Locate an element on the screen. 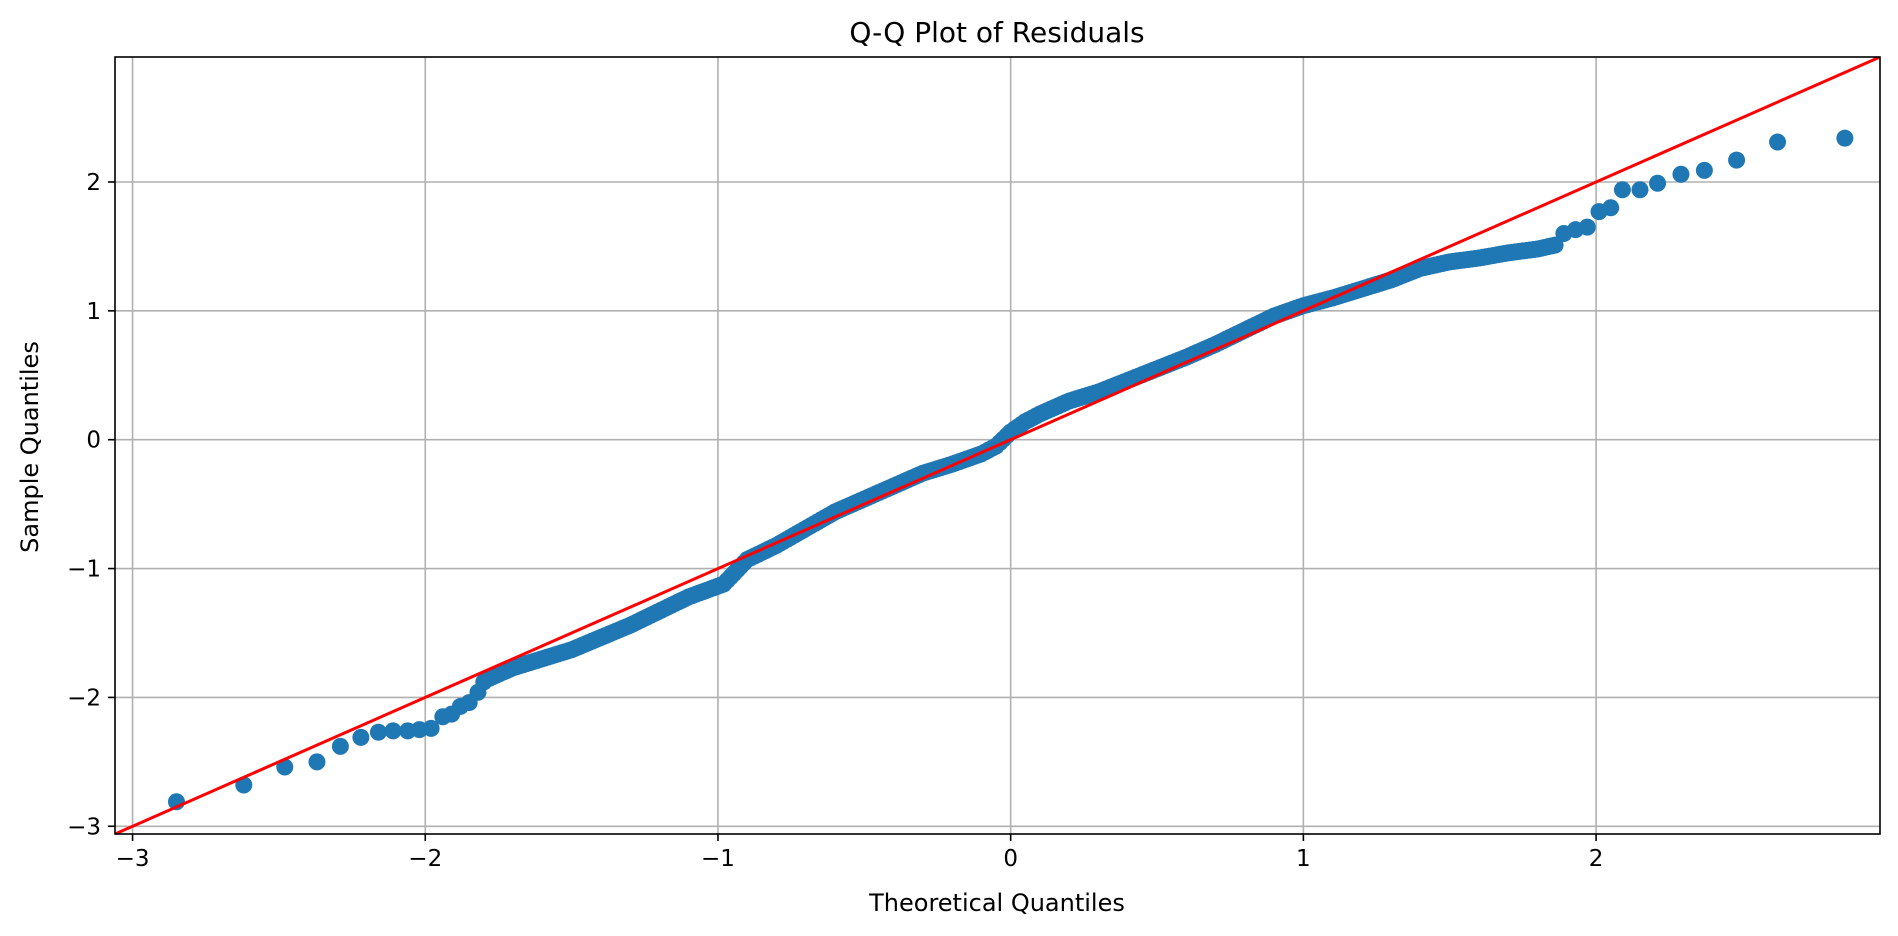 This screenshot has width=1898, height=936. y-tick-label: 0 is located at coordinates (93, 441).